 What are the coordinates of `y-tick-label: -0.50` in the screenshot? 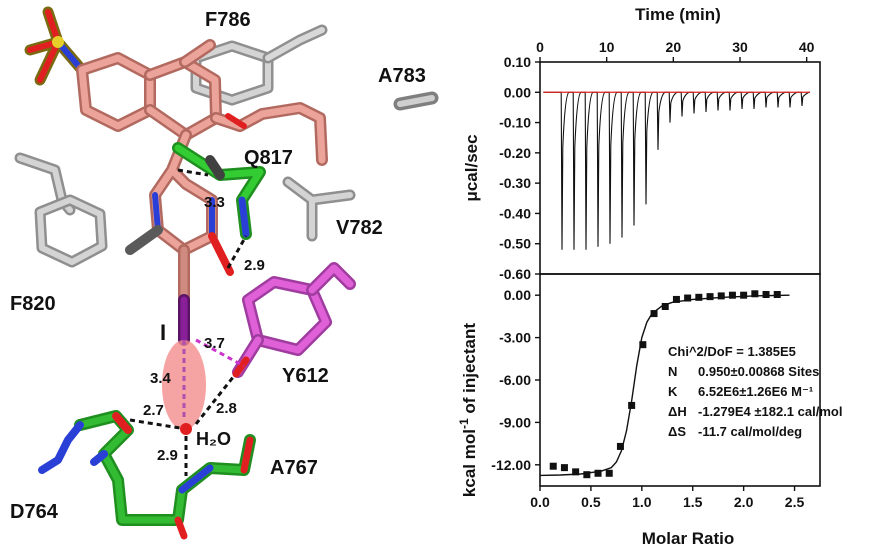 It's located at (515, 244).